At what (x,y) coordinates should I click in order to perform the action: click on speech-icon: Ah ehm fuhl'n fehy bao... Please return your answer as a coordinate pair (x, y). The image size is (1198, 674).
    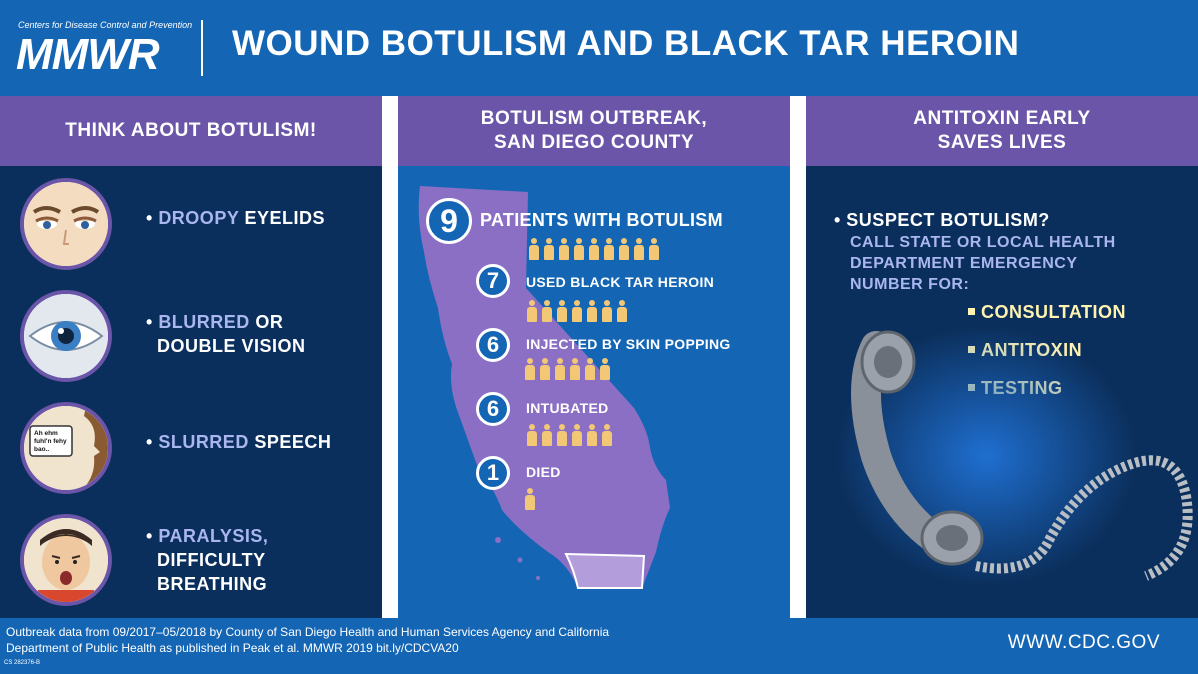
    Looking at the image, I should click on (66, 448).